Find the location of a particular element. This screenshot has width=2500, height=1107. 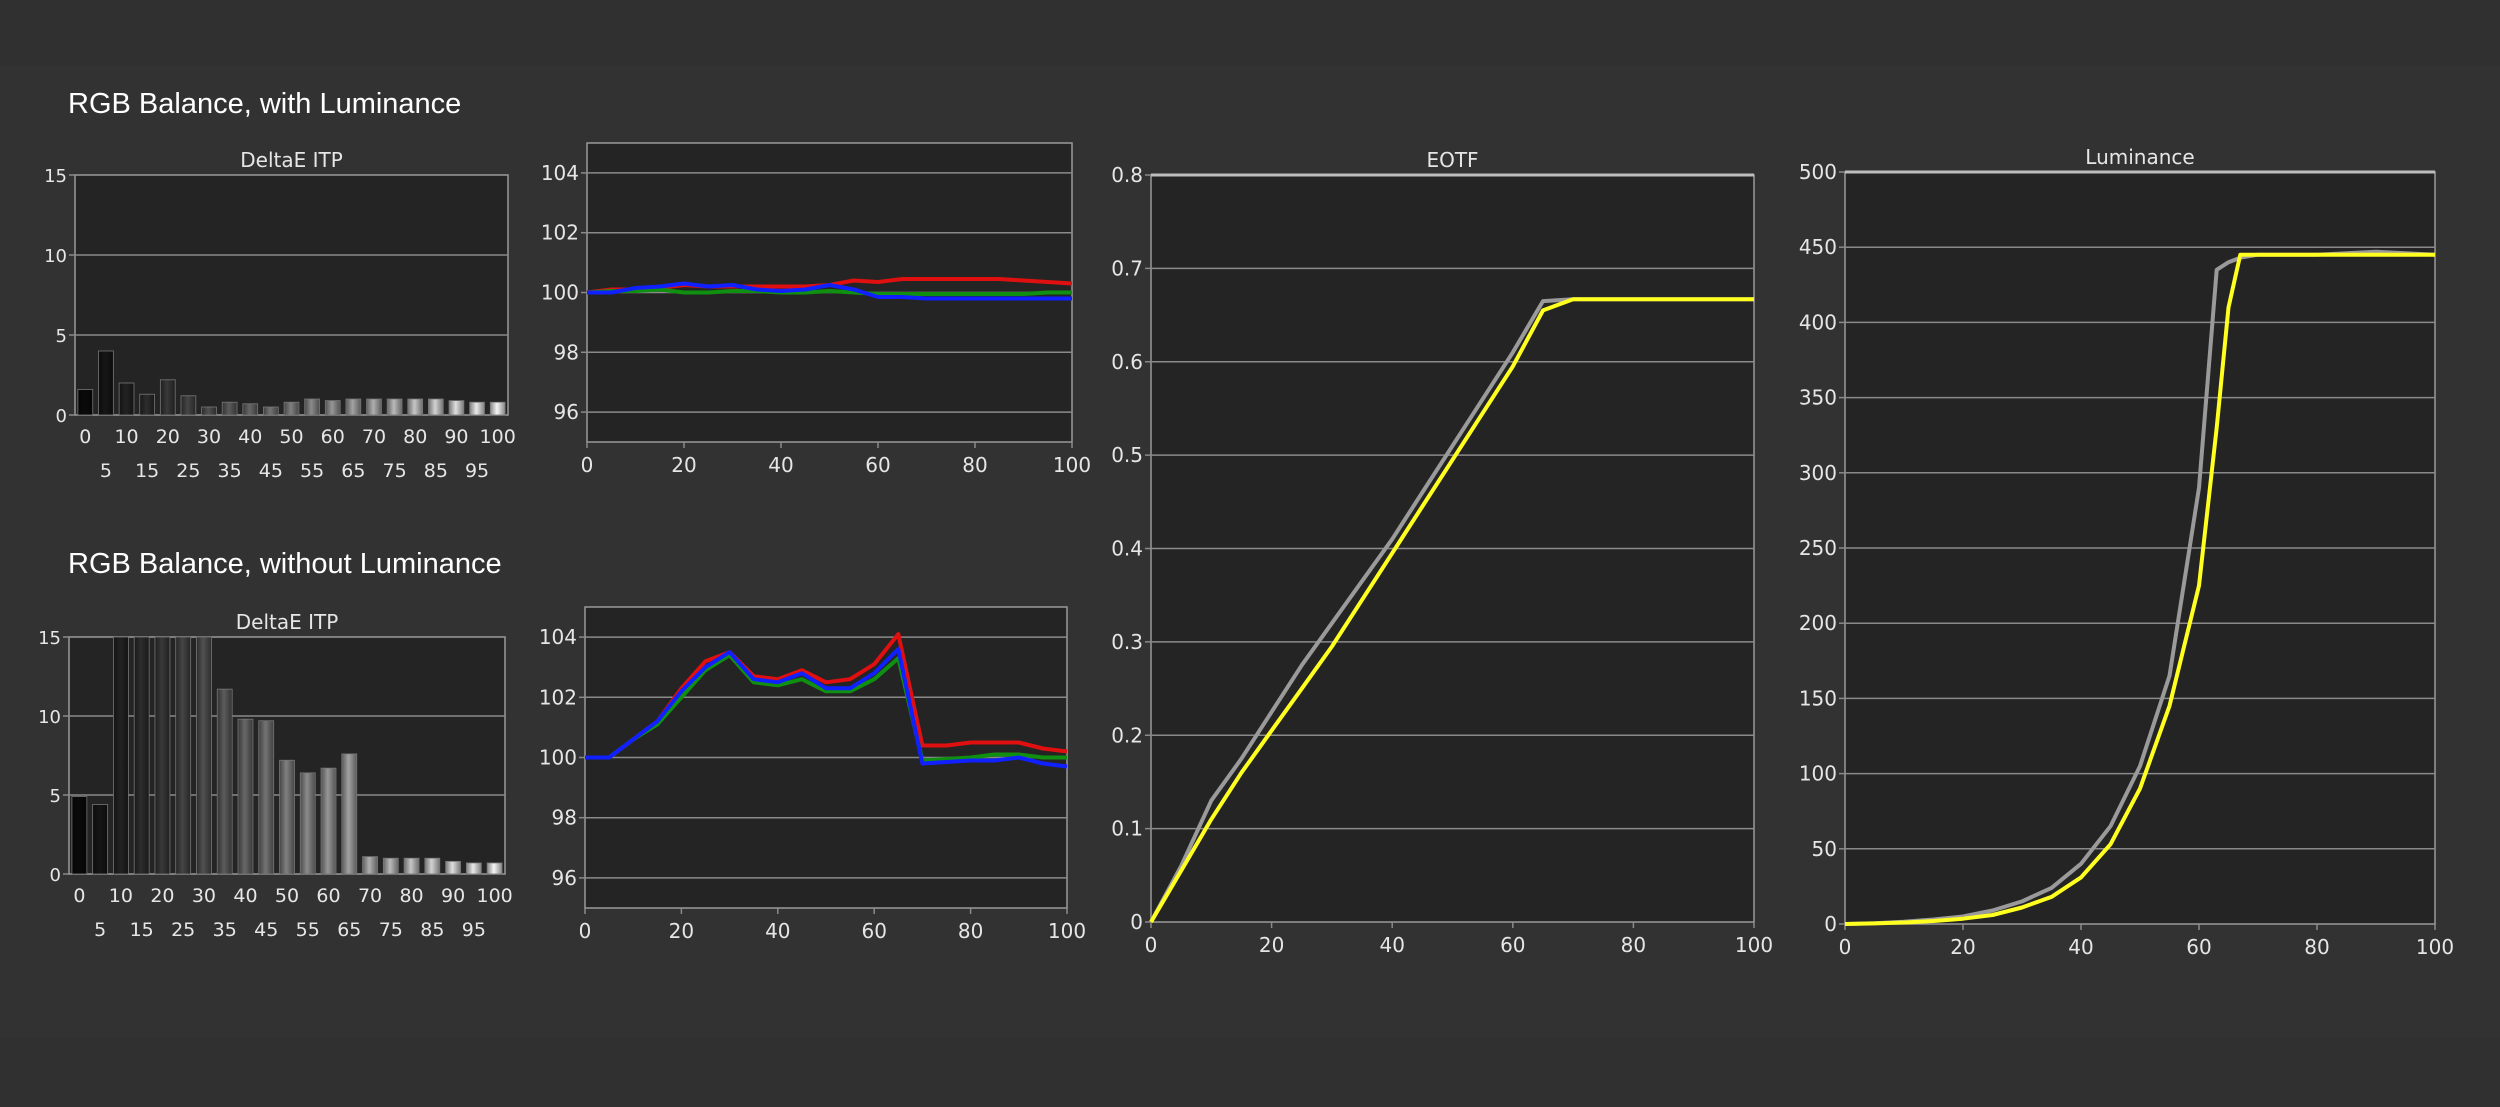

x-tick-label: 90 is located at coordinates (456, 437).